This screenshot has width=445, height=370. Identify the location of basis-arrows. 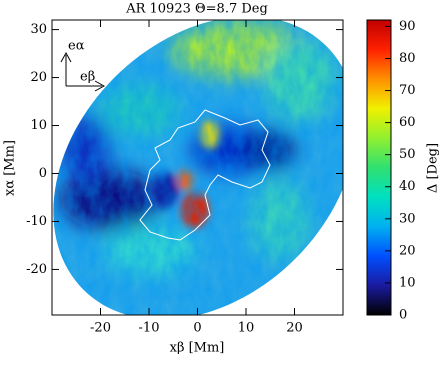
(83, 71).